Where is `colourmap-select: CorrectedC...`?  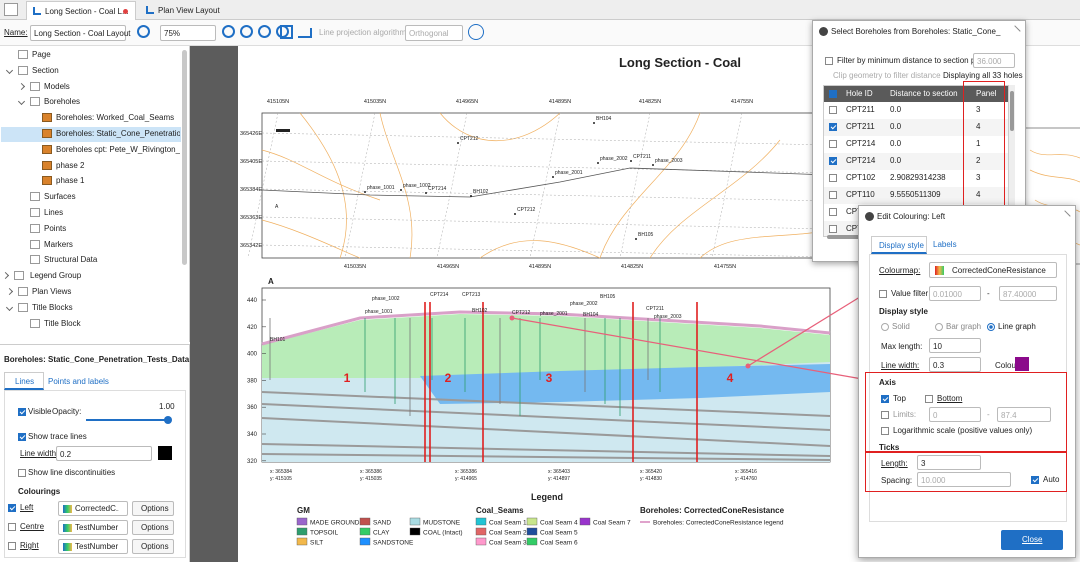 colourmap-select: CorrectedC... is located at coordinates (93, 508).